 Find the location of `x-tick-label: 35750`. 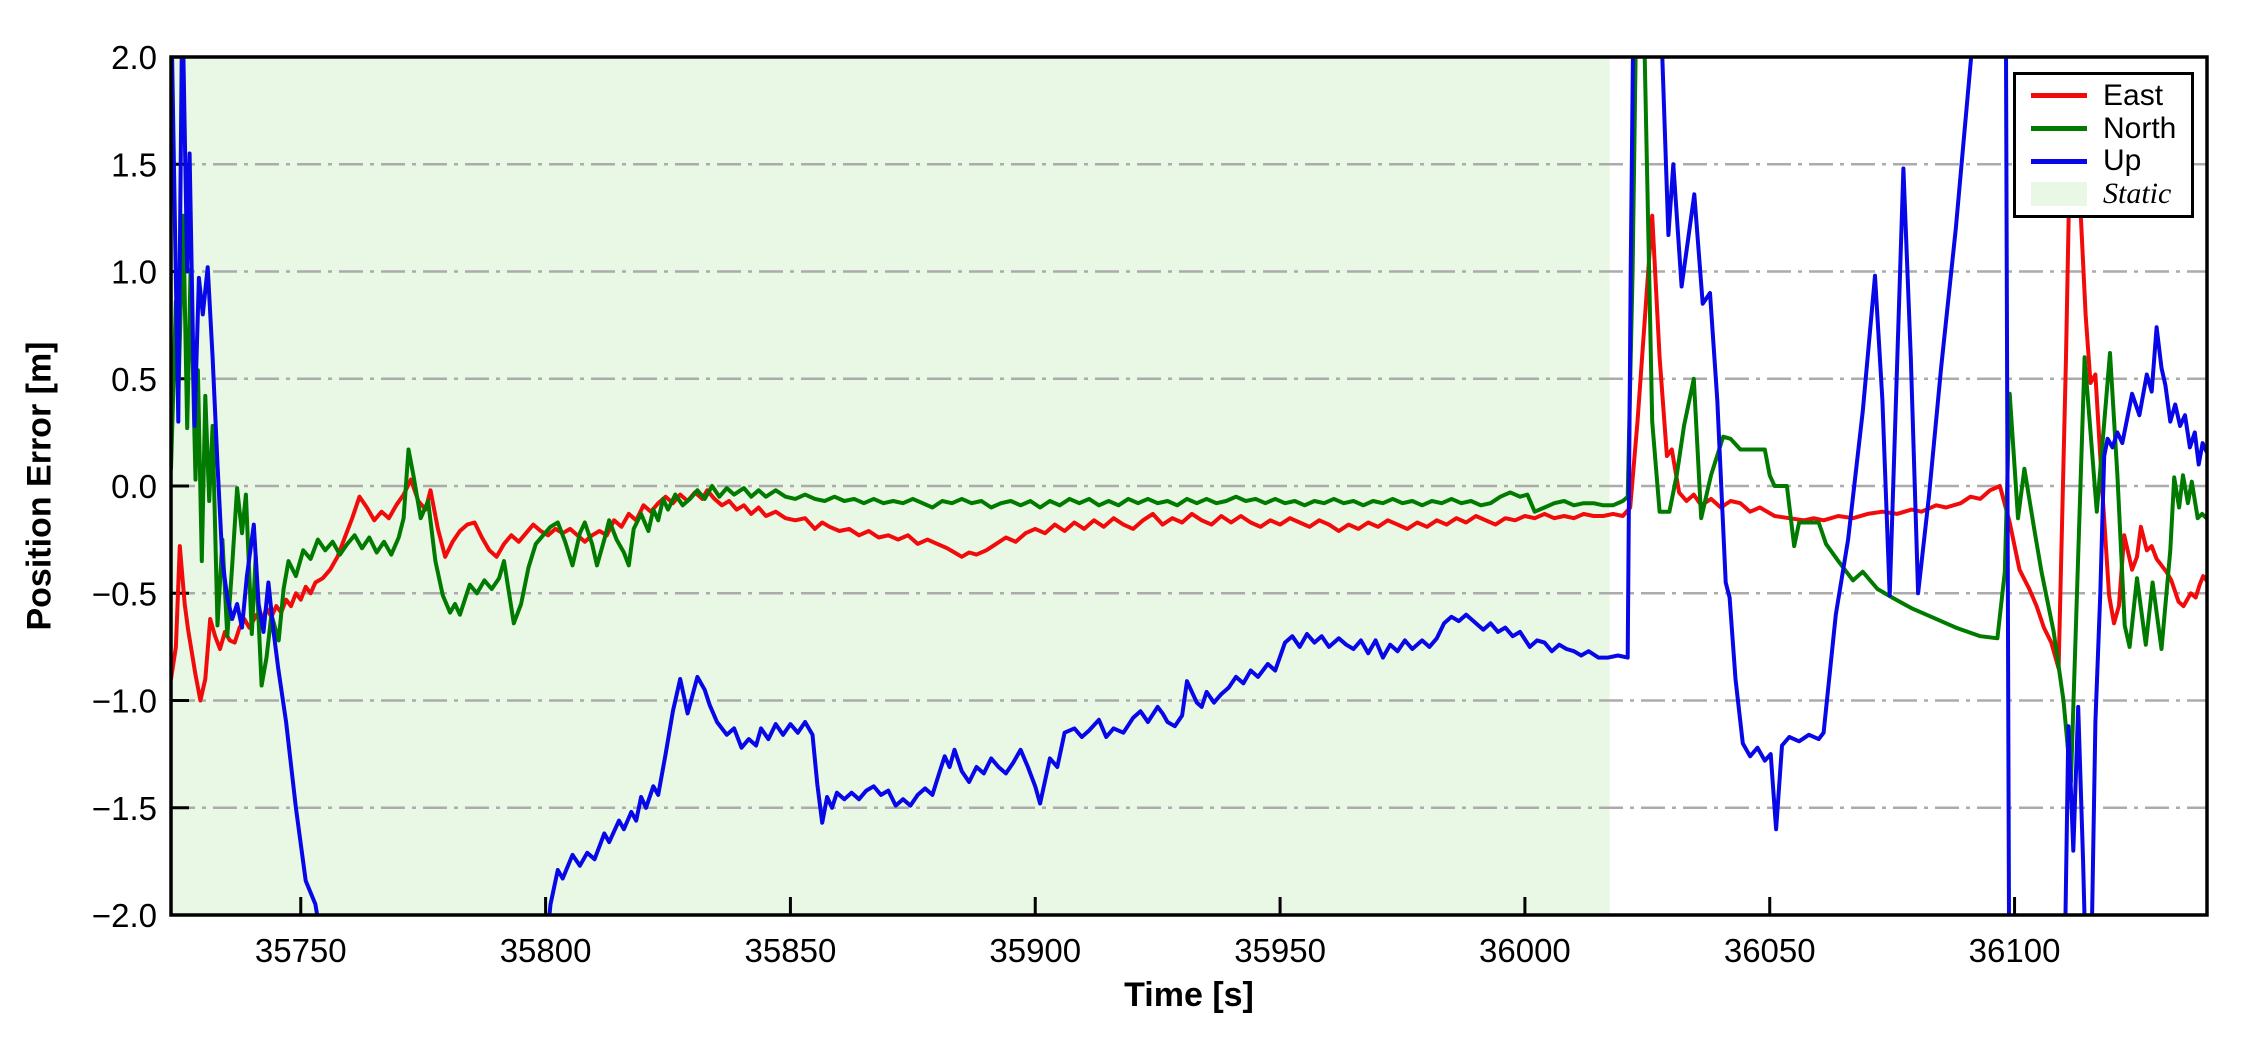

x-tick-label: 35750 is located at coordinates (301, 950).